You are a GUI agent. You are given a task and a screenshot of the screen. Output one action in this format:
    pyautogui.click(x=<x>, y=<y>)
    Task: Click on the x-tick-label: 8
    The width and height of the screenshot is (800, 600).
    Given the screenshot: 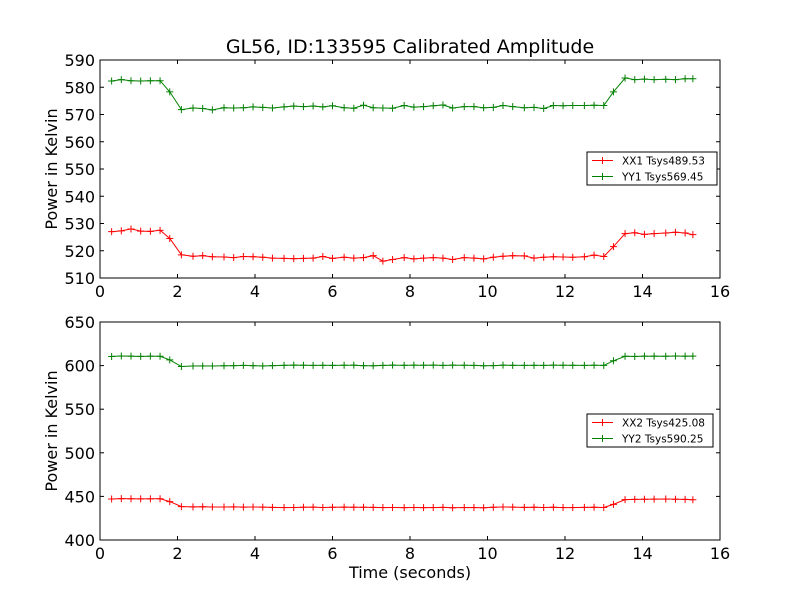 What is the action you would take?
    pyautogui.click(x=410, y=553)
    